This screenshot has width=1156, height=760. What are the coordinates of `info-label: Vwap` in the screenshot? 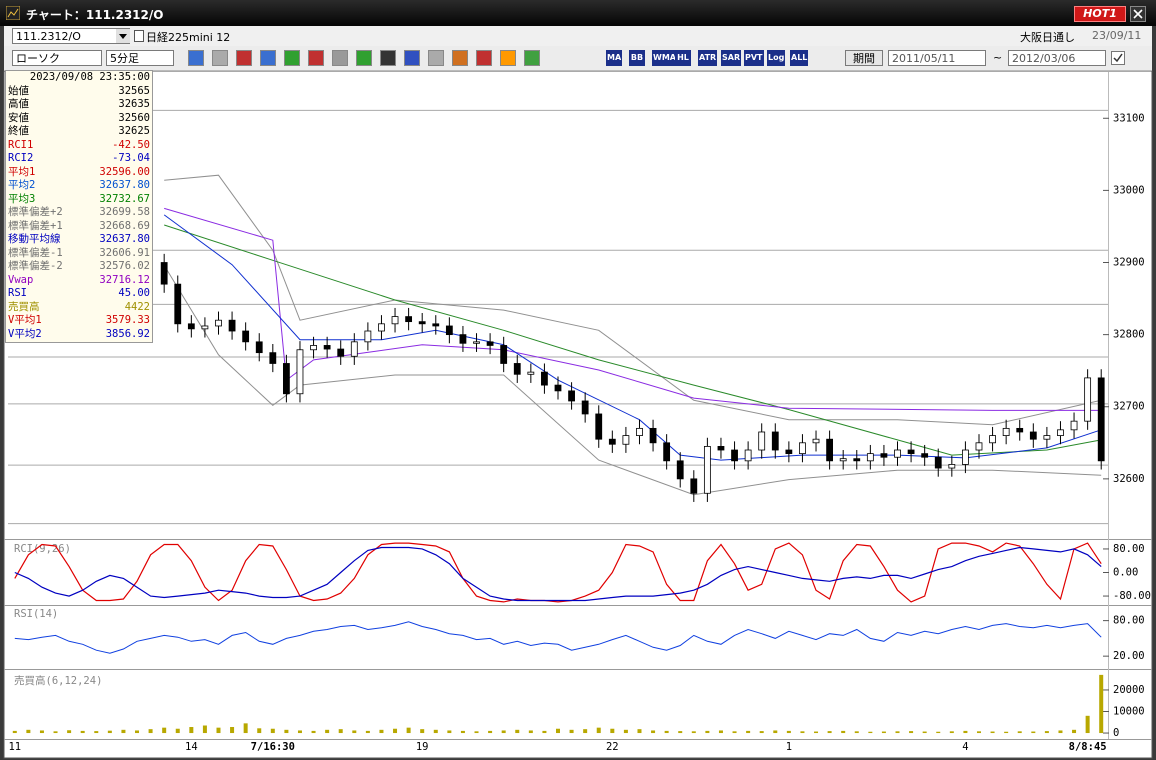 It's located at (21, 279).